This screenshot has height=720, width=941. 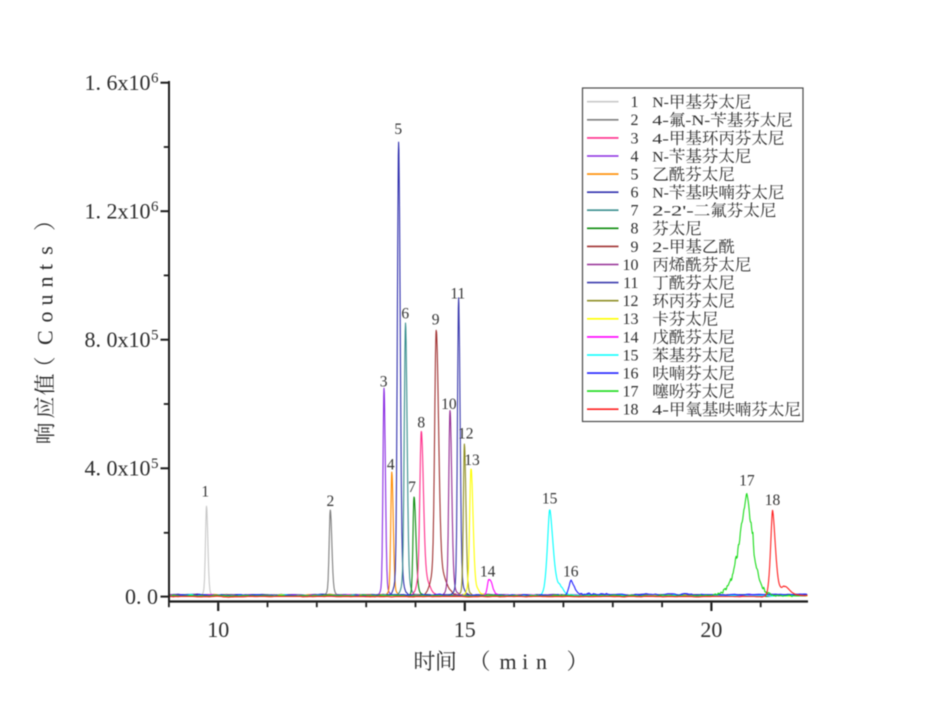 I want to click on svg-text: s, so click(x=45, y=250).